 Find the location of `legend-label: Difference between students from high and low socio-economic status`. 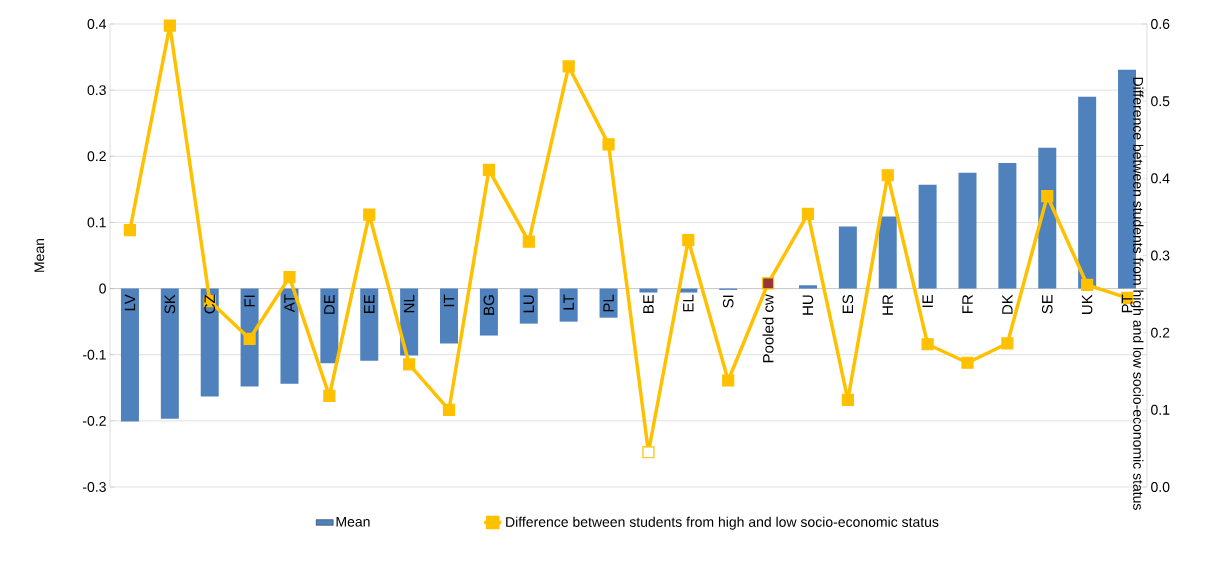

legend-label: Difference between students from high and low socio-economic status is located at coordinates (722, 523).